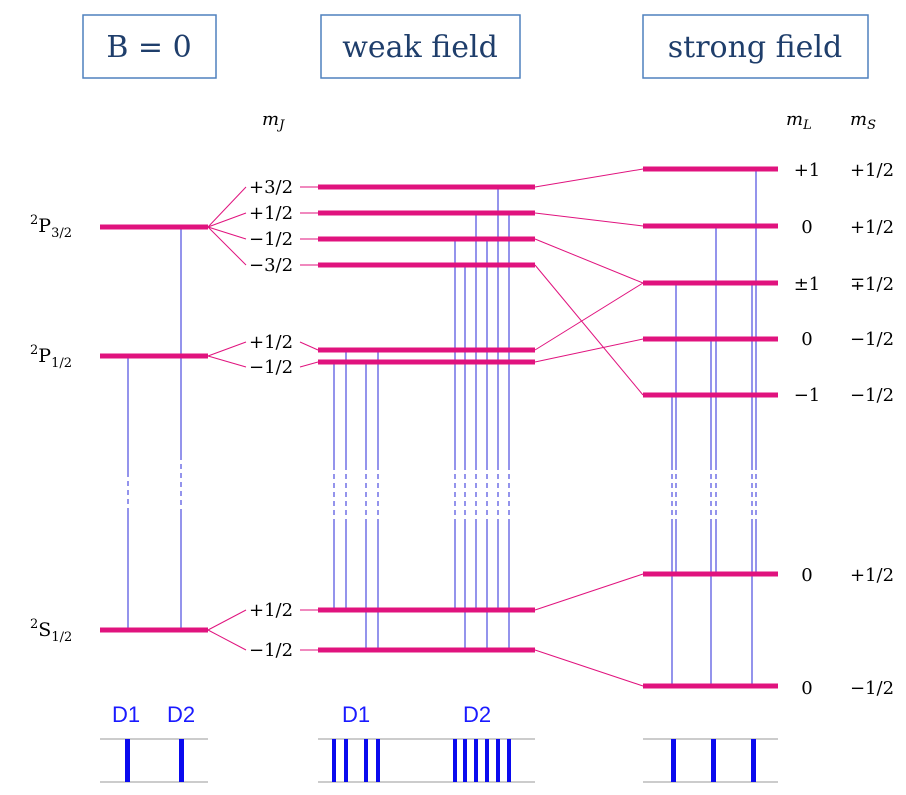 The height and width of the screenshot is (795, 906). What do you see at coordinates (51, 227) in the screenshot?
I see `state-label-p32: 2P3/2` at bounding box center [51, 227].